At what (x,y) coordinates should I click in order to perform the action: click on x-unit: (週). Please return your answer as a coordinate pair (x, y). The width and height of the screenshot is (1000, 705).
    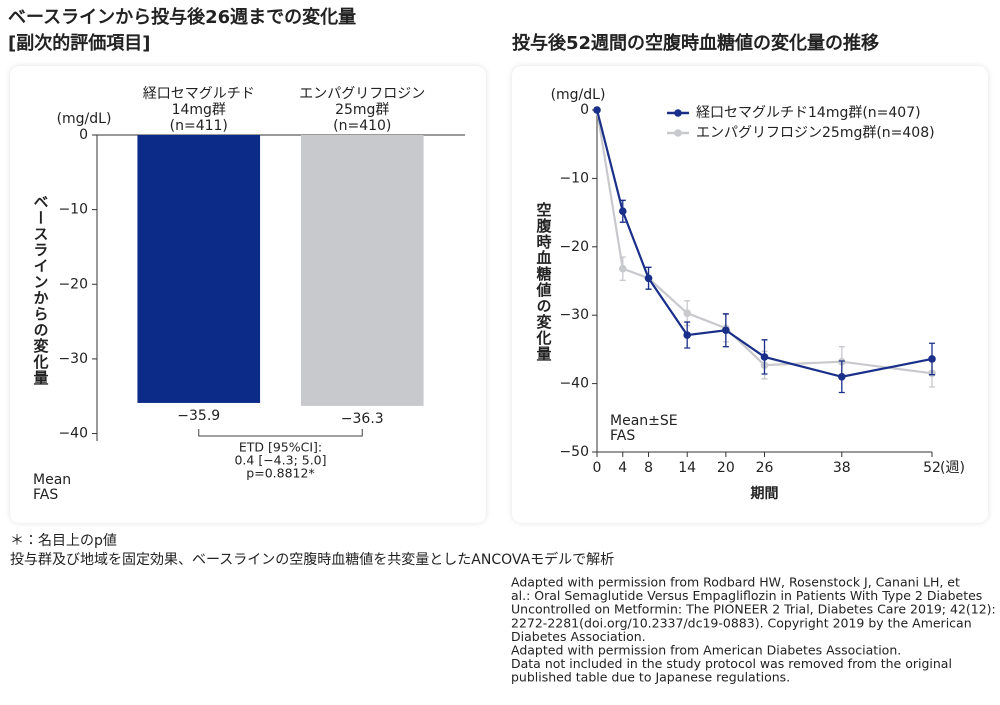
    Looking at the image, I should click on (952, 468).